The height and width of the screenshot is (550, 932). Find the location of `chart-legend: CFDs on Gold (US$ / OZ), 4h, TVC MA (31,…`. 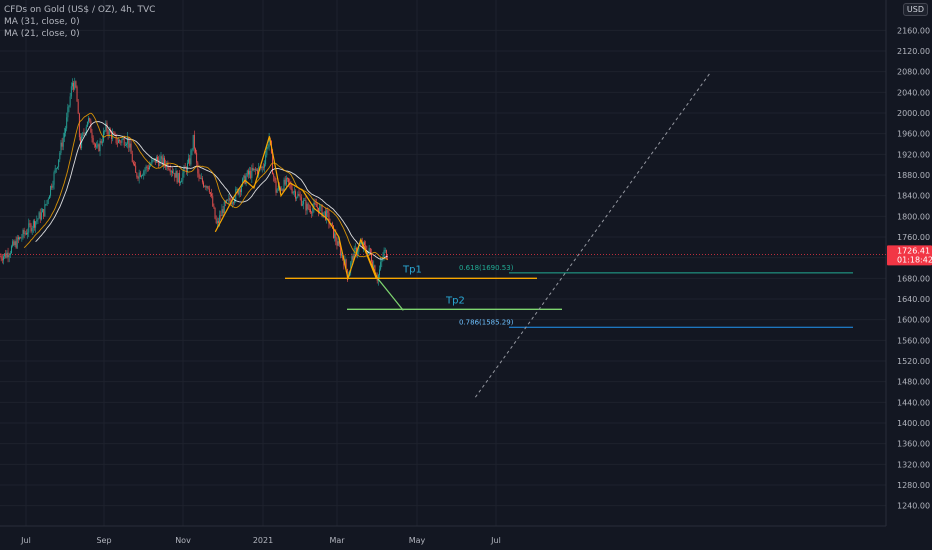

chart-legend: CFDs on Gold (US$ / OZ), 4h, TVC MA (31,… is located at coordinates (79, 22).